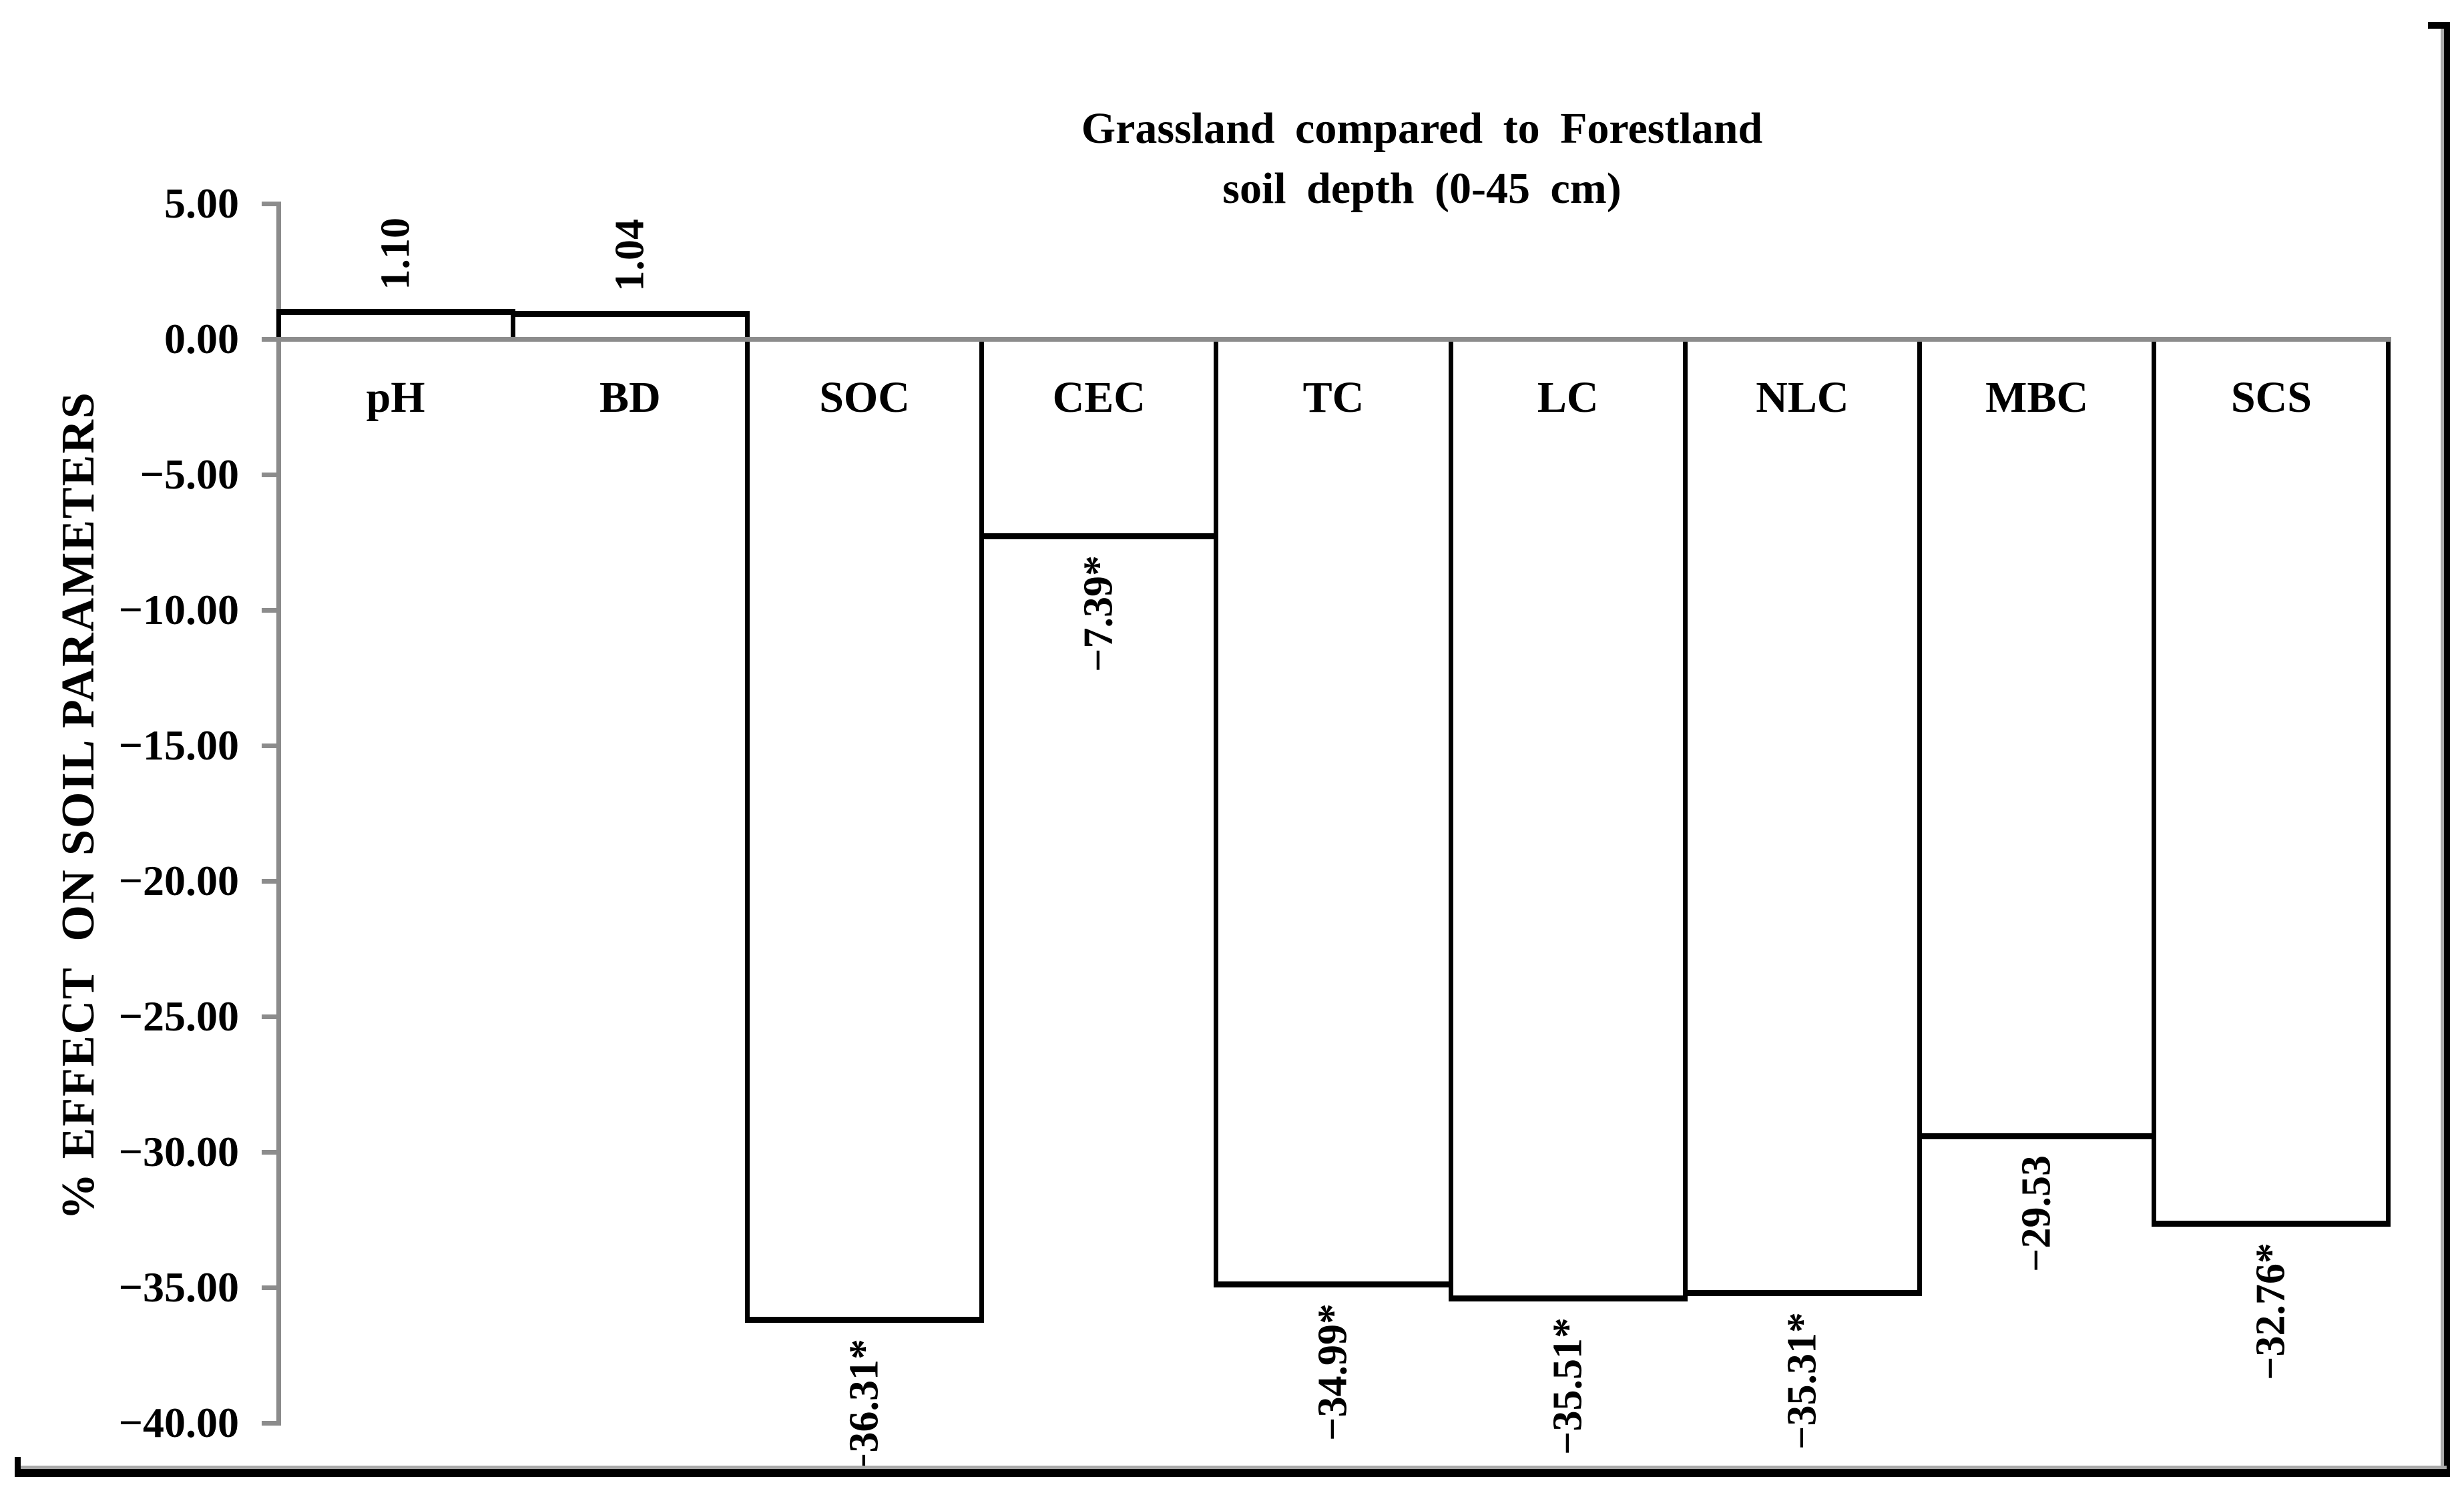 Image resolution: width=2464 pixels, height=1495 pixels. What do you see at coordinates (396, 324) in the screenshot?
I see `bar-pH` at bounding box center [396, 324].